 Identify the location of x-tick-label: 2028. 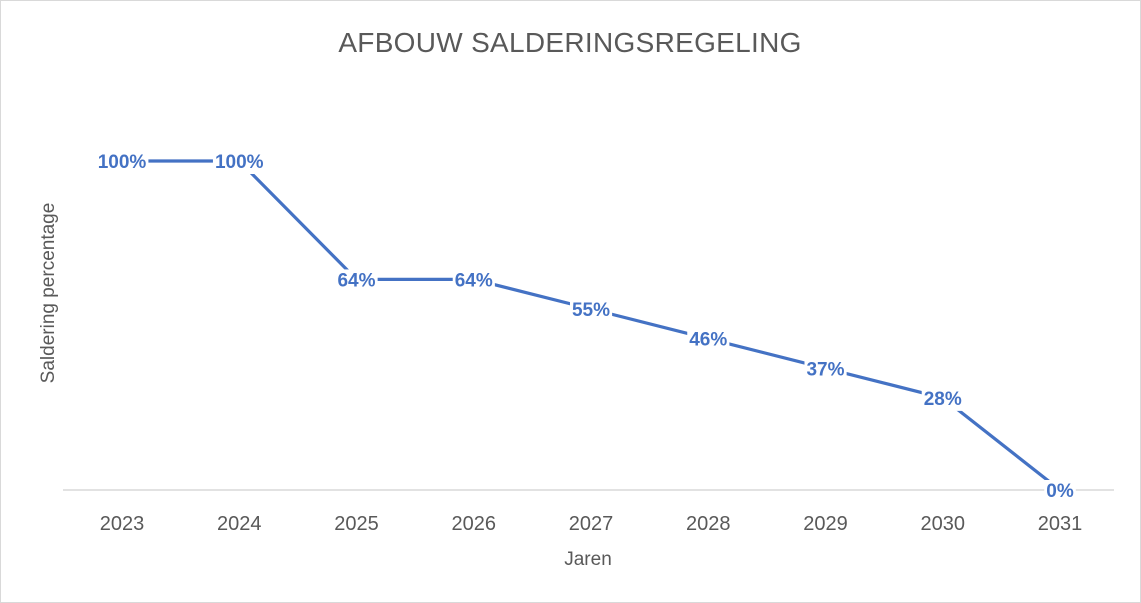
(708, 524).